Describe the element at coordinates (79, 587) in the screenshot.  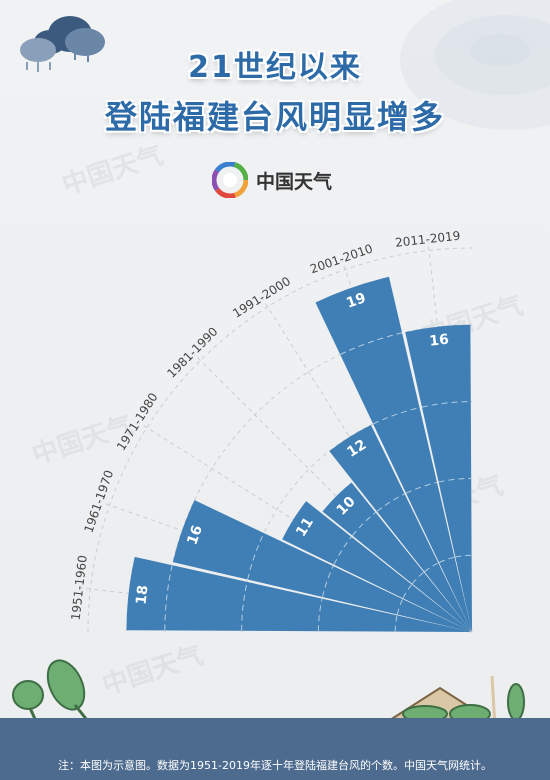
I see `category-label: 1951-1960` at that location.